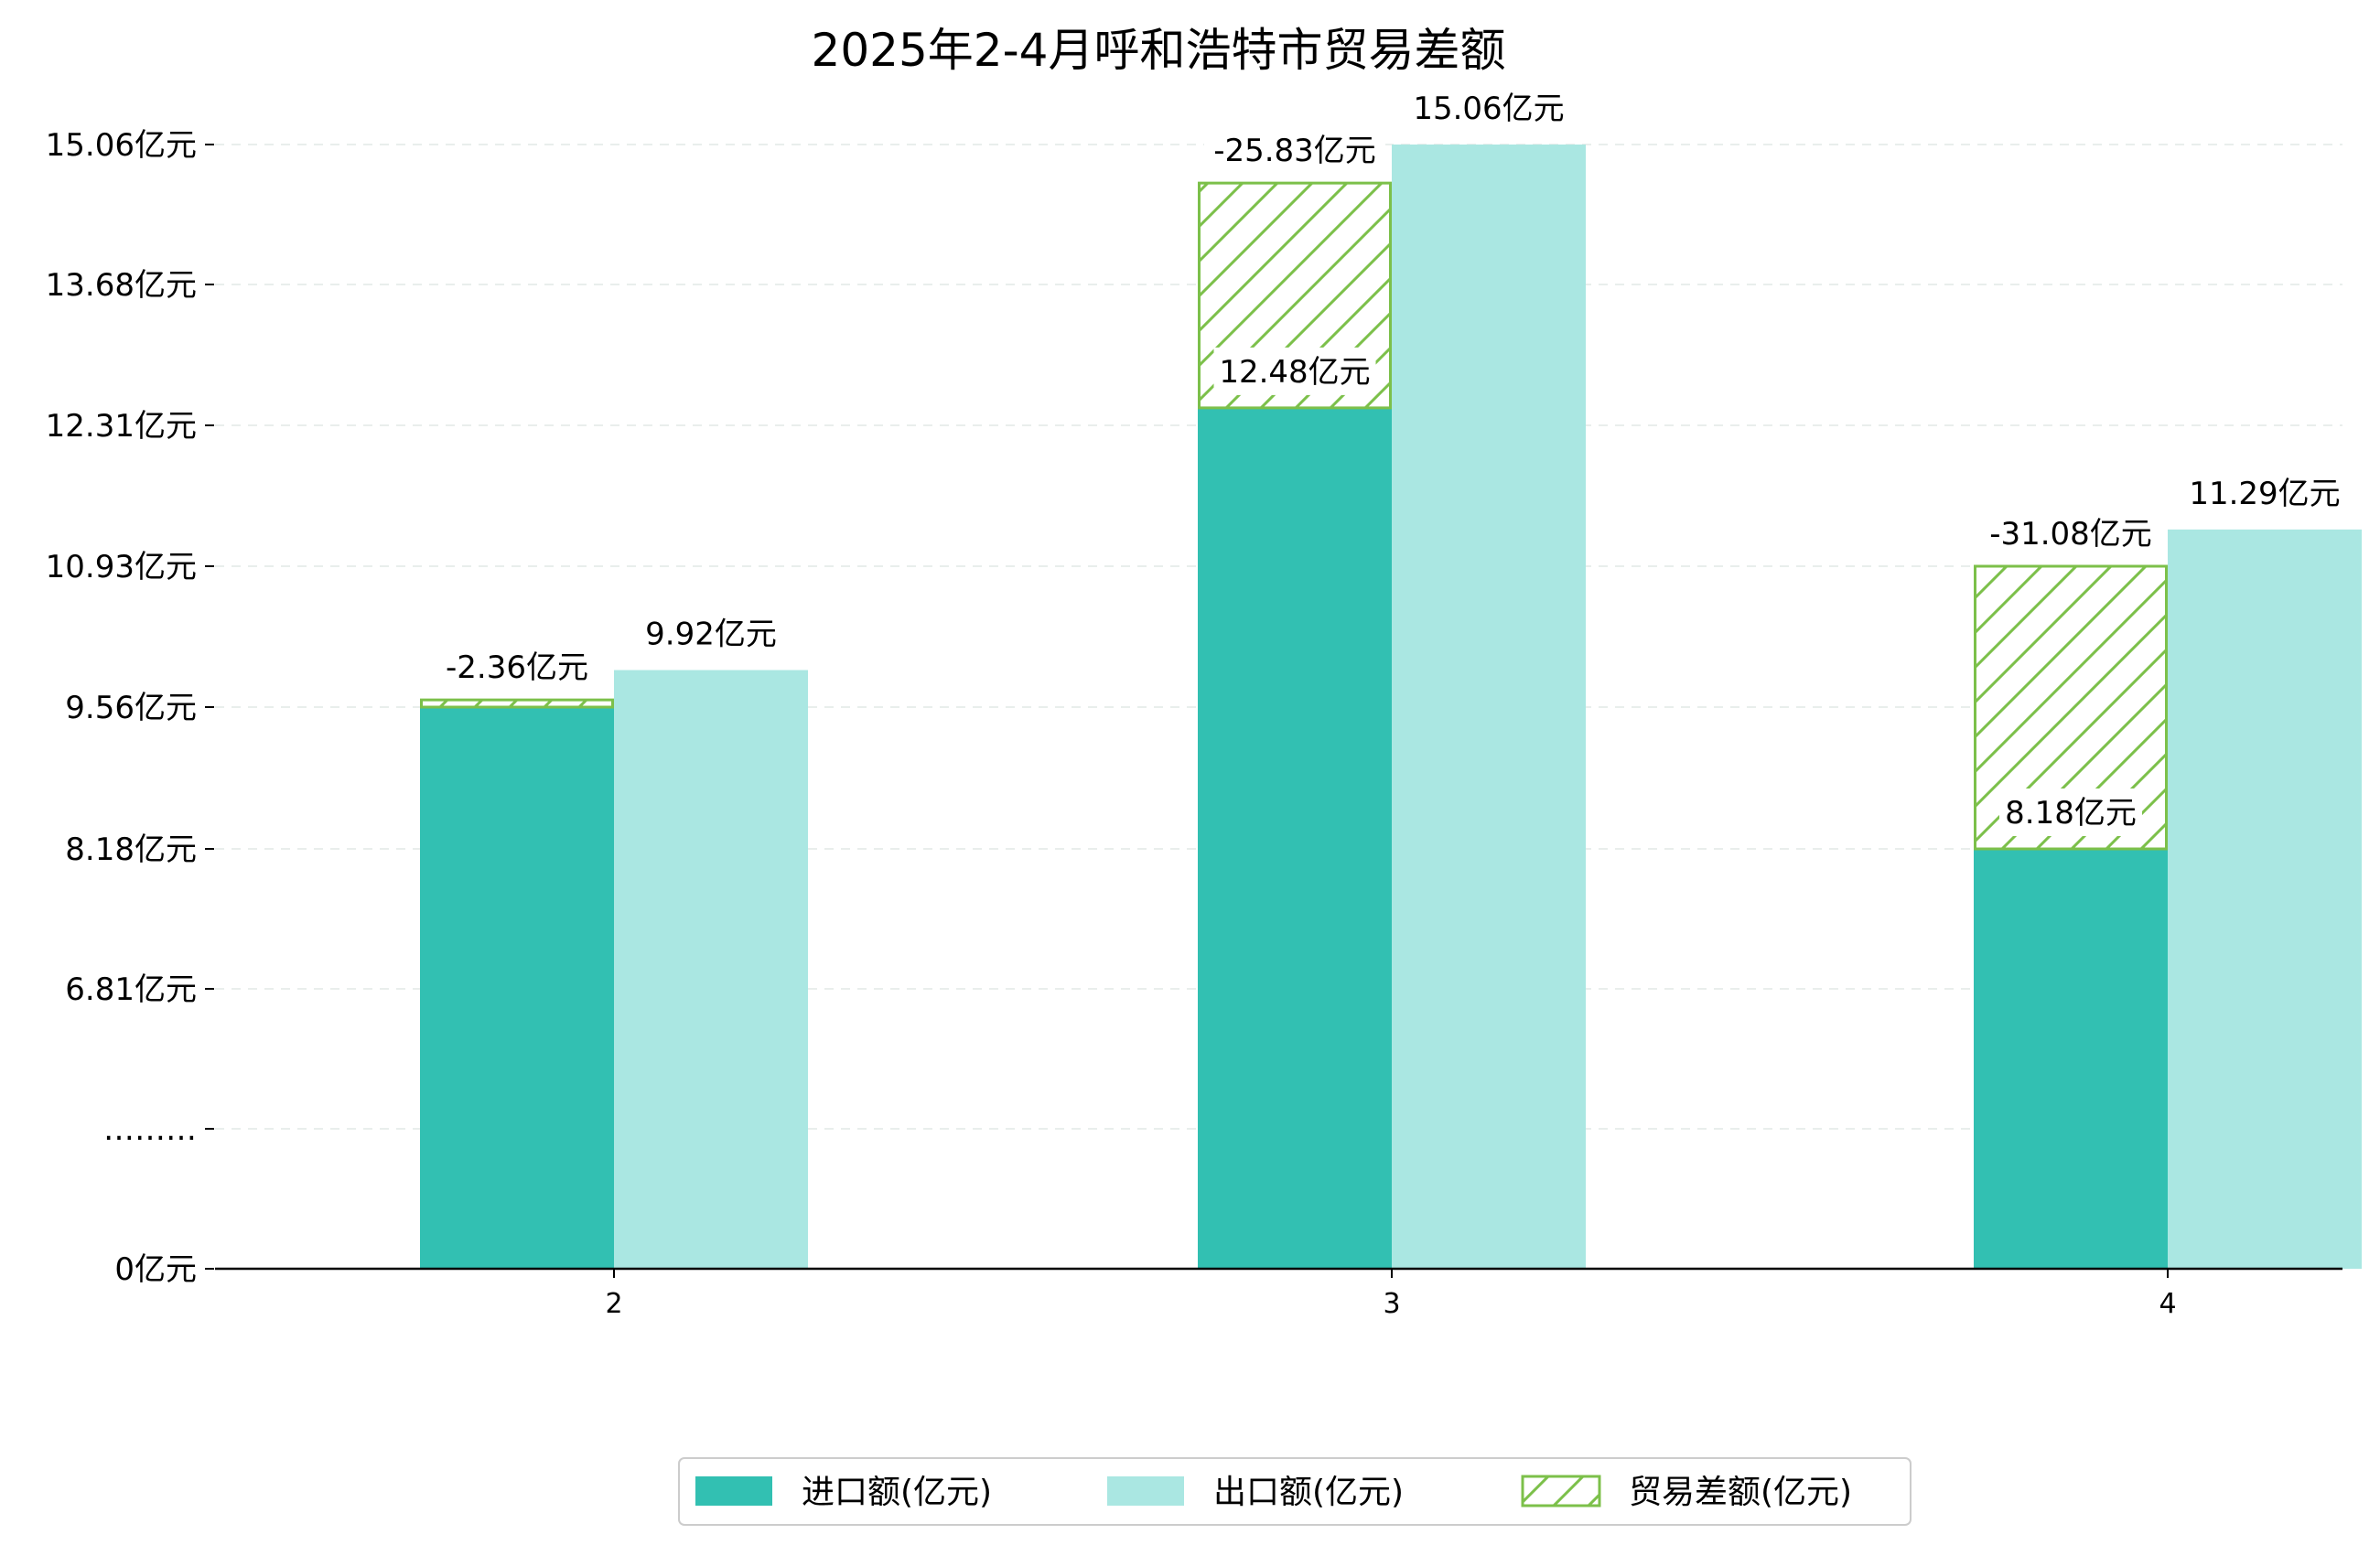 The height and width of the screenshot is (1545, 2380). What do you see at coordinates (613, 1304) in the screenshot?
I see `x-tick-label: 2` at bounding box center [613, 1304].